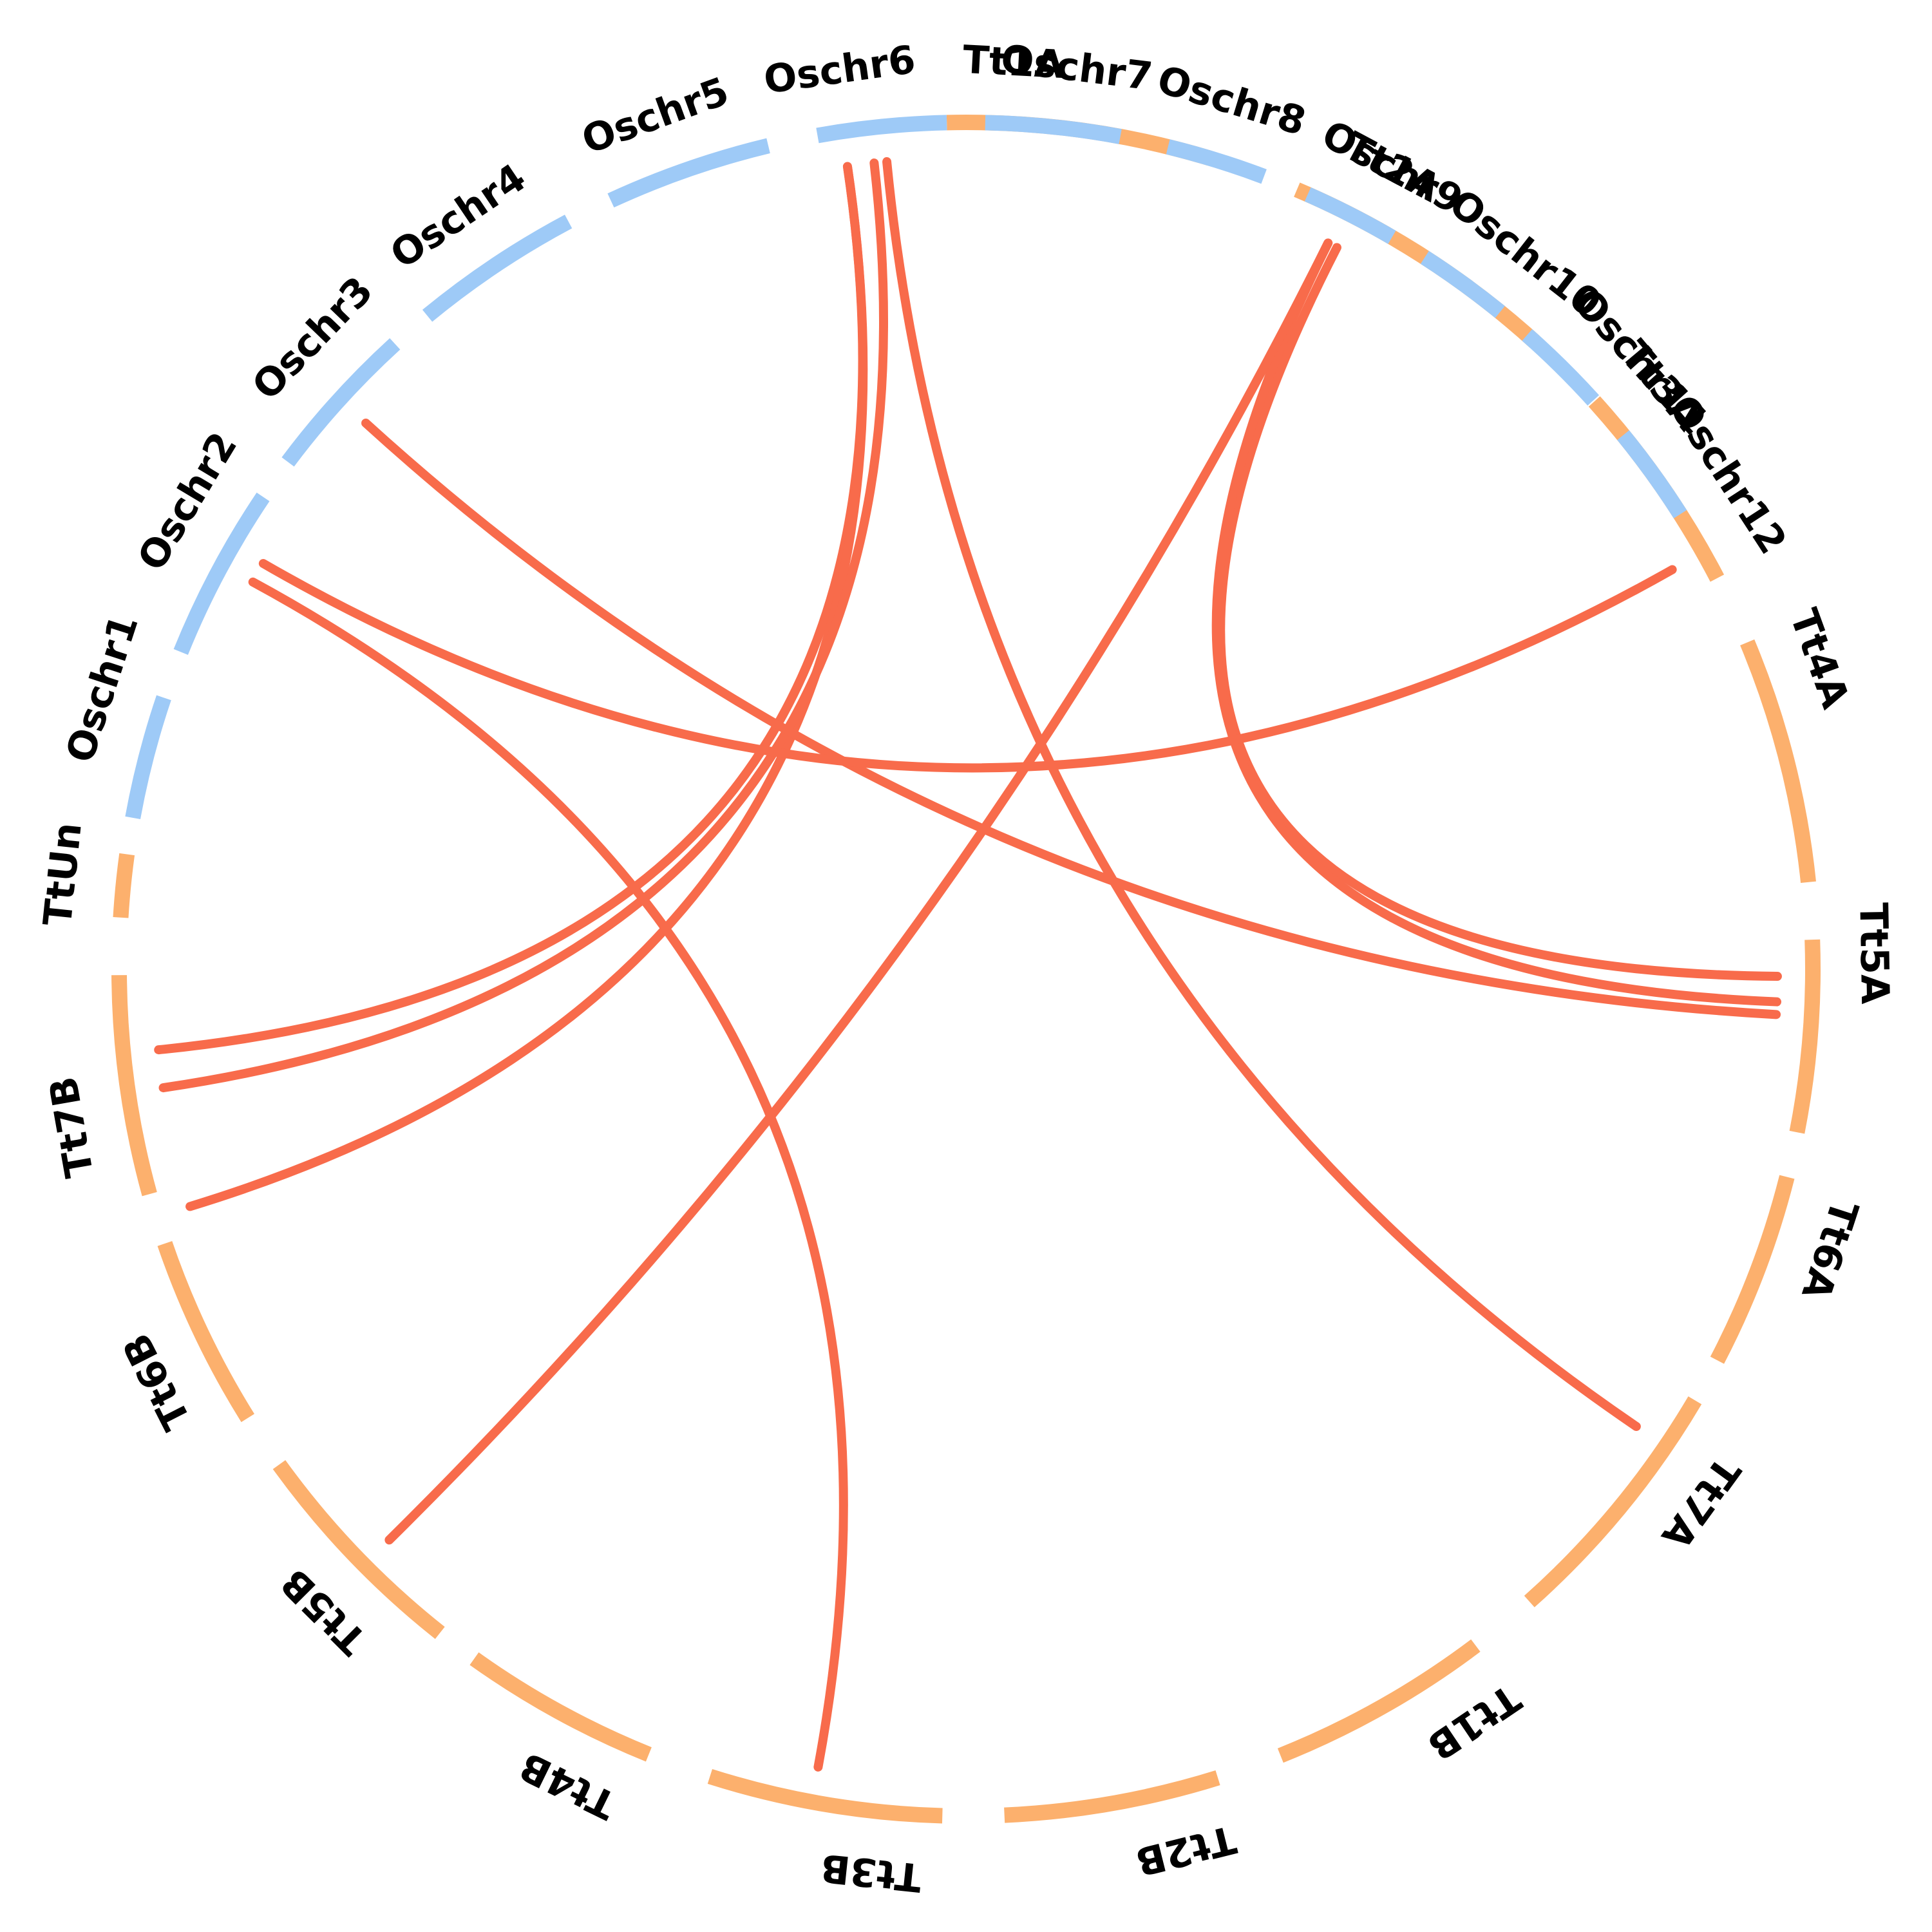 The image size is (1932, 1932). Describe the element at coordinates (840, 70) in the screenshot. I see `chromosome-label-oschr6: Oschr6` at that location.